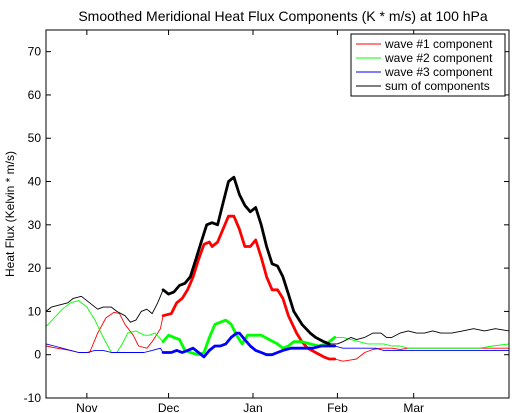 This screenshot has width=515, height=413. I want to click on series-highlight-wave-3-component, so click(249, 345).